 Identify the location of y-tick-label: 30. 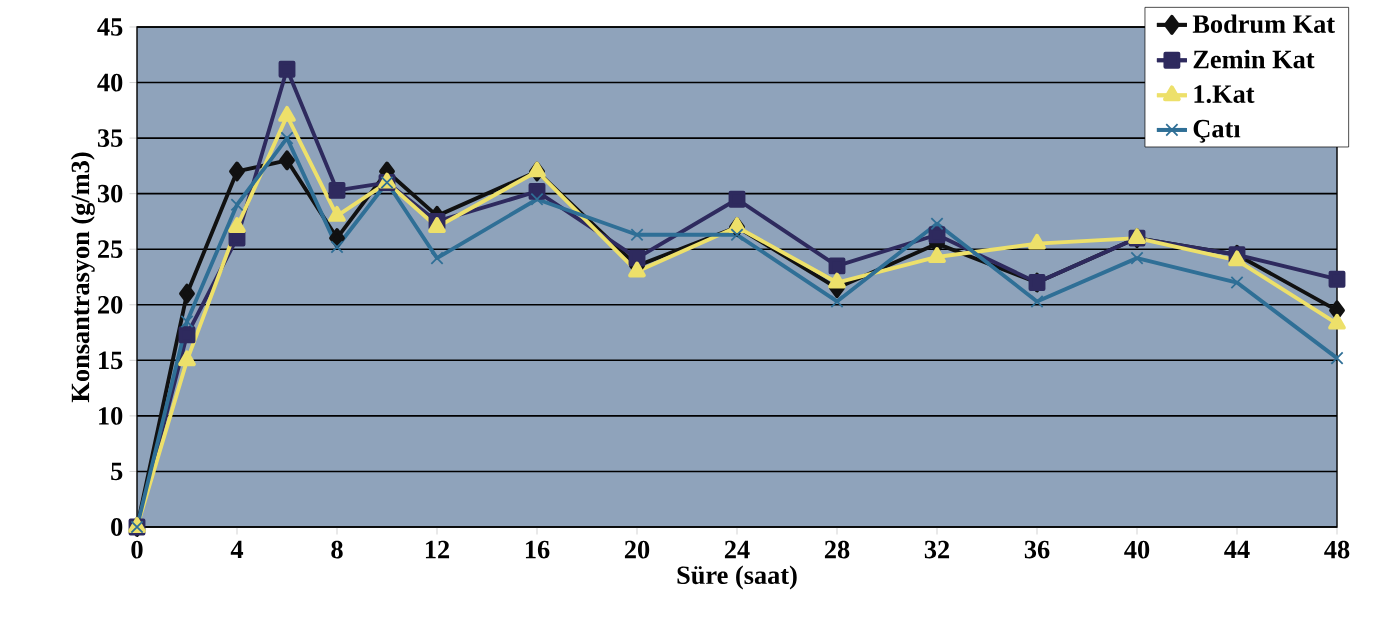
(110, 193).